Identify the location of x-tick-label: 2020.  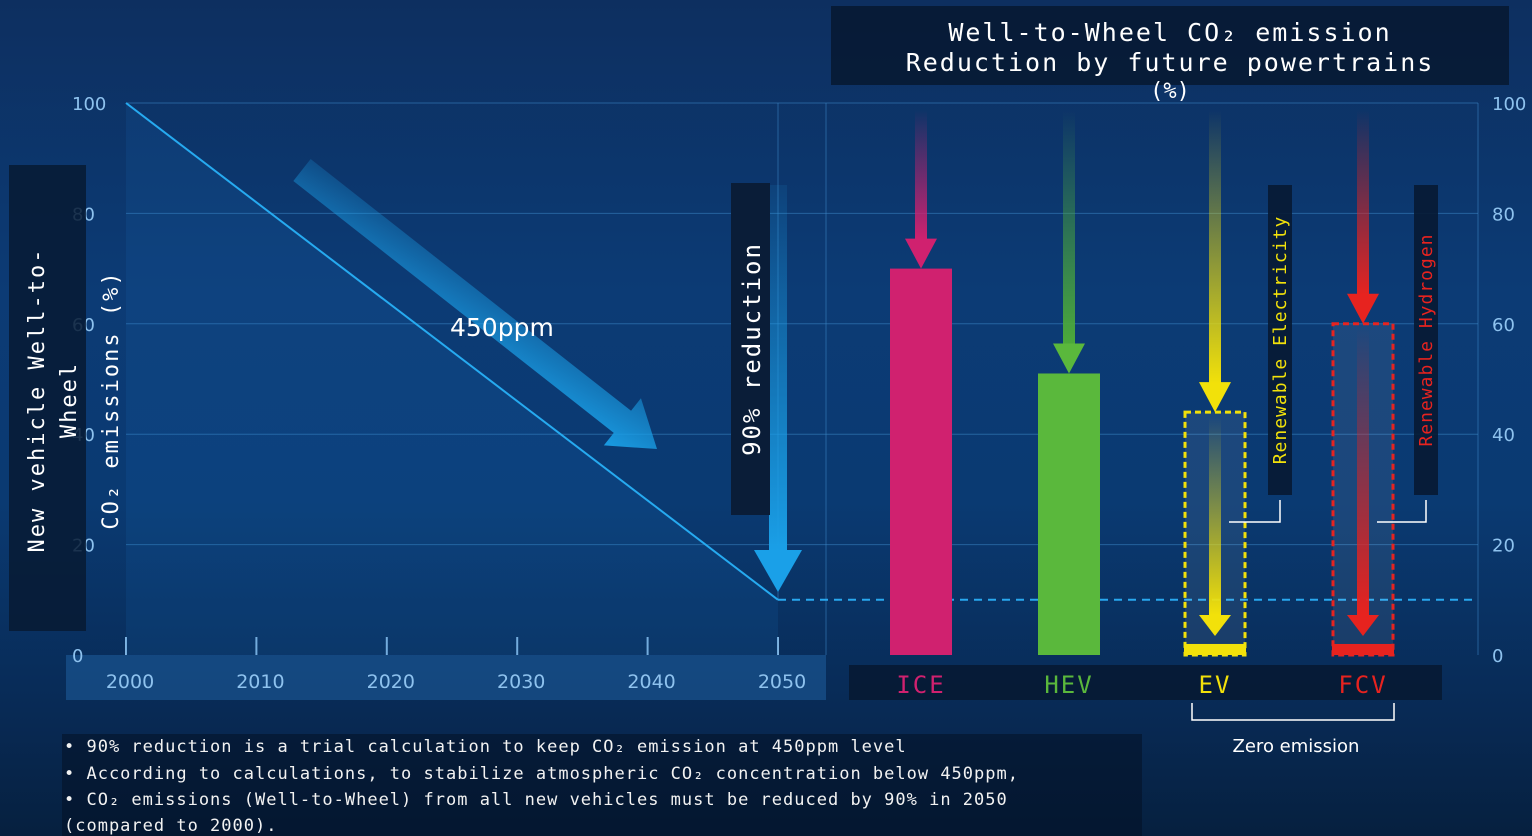
(391, 682).